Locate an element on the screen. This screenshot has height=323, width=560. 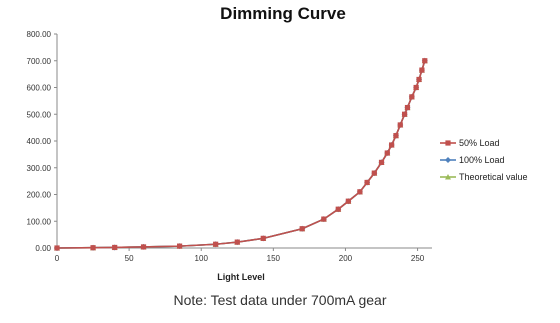
y-tick-label: 300.00 is located at coordinates (39, 168).